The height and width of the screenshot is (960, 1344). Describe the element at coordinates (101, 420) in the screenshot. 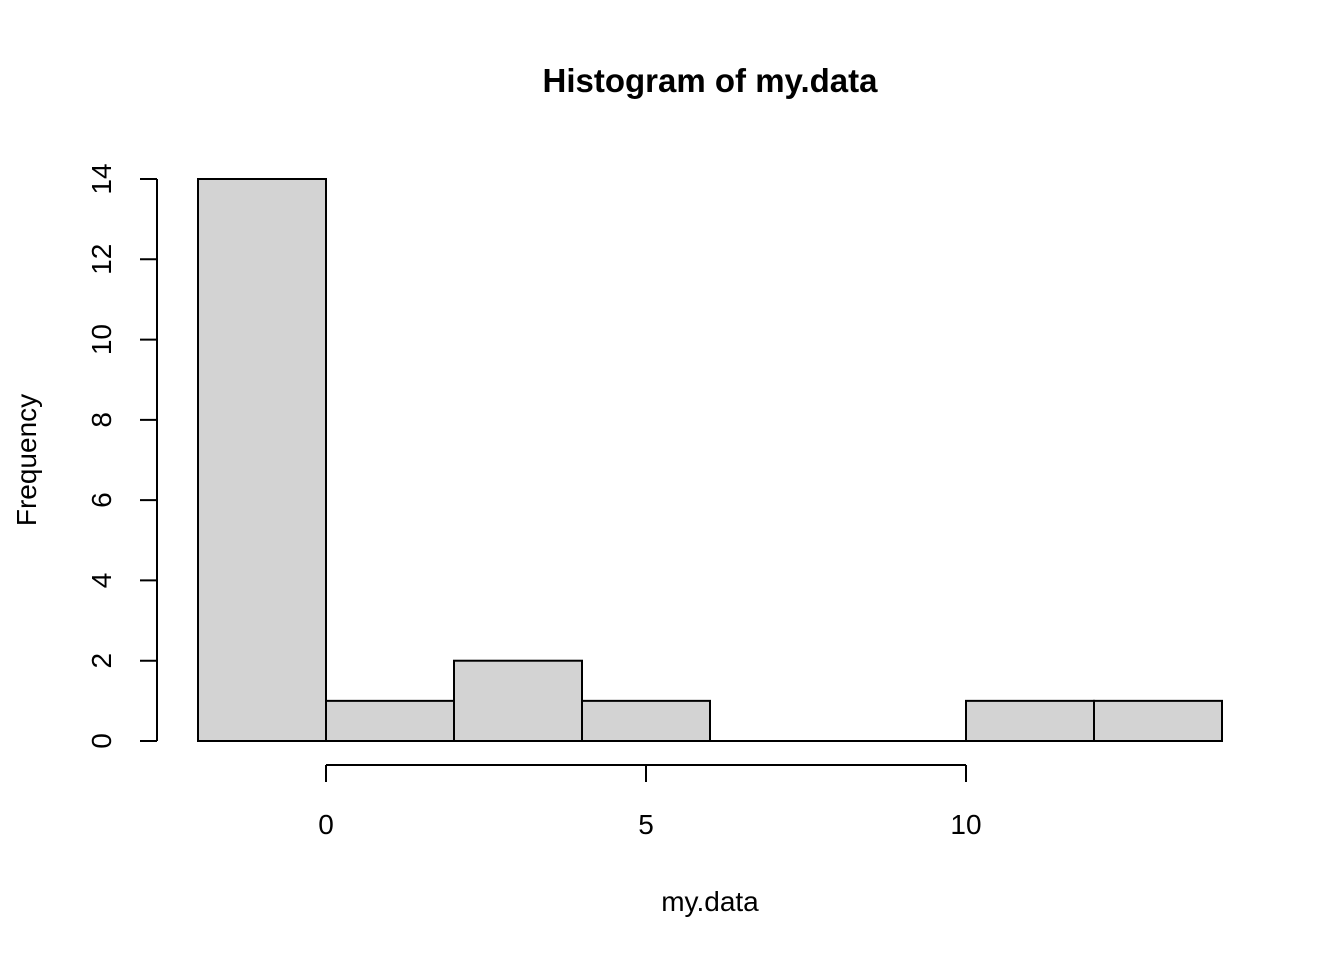

I see `y-tick-label-8: 8` at that location.